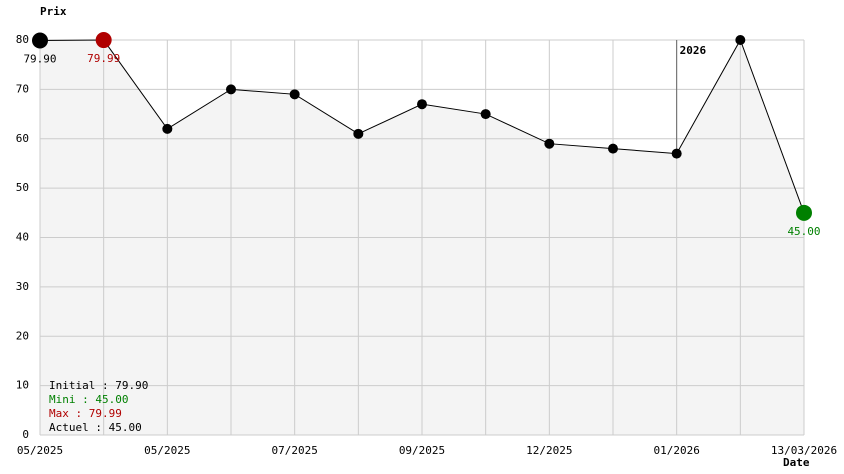 The height and width of the screenshot is (474, 844). I want to click on y-tick-label: 0, so click(25, 434).